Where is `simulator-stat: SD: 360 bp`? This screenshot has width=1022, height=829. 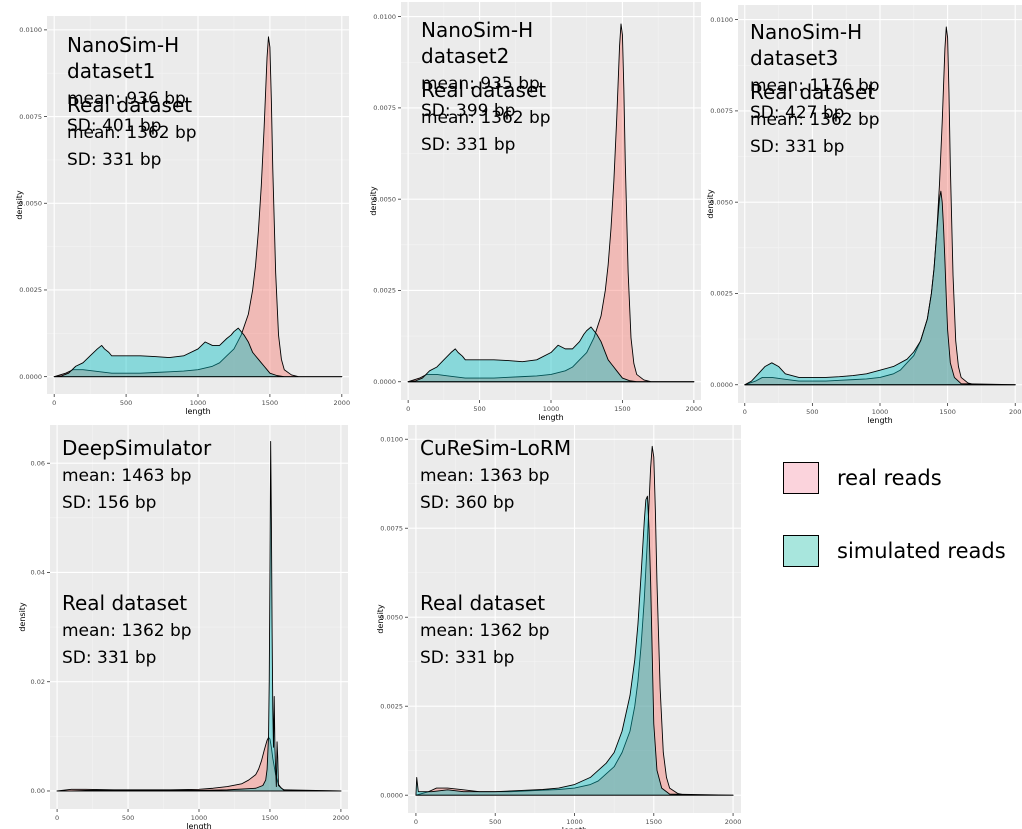
simulator-stat: SD: 360 bp is located at coordinates (467, 503).